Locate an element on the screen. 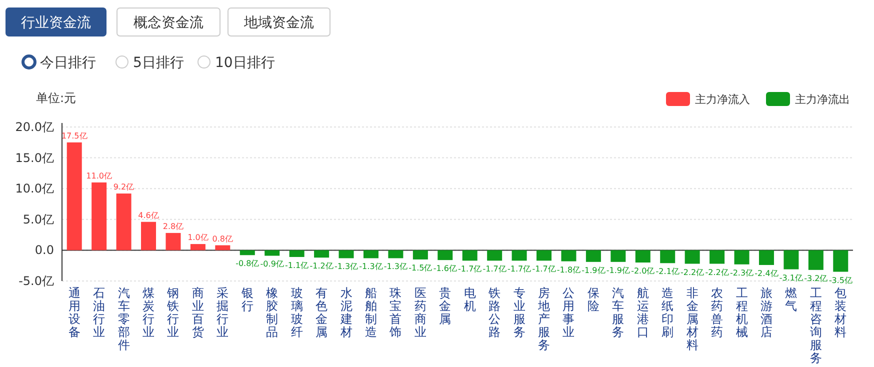 The image size is (874, 367). data-label: -3.1亿 is located at coordinates (791, 277).